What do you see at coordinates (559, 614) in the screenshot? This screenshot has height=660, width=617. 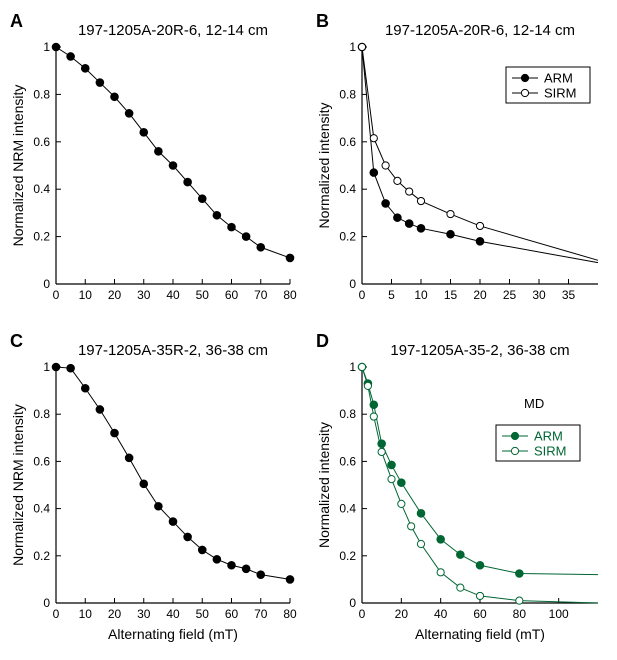 I see `x-tick-label: 100` at bounding box center [559, 614].